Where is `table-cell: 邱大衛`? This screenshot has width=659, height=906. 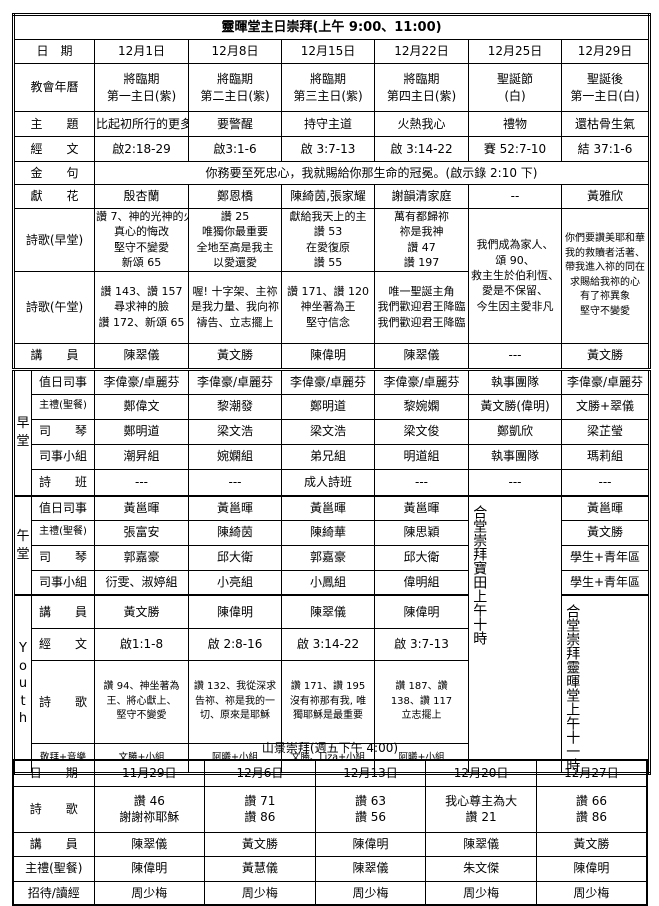
table-cell: 邱大衛 is located at coordinates (421, 557).